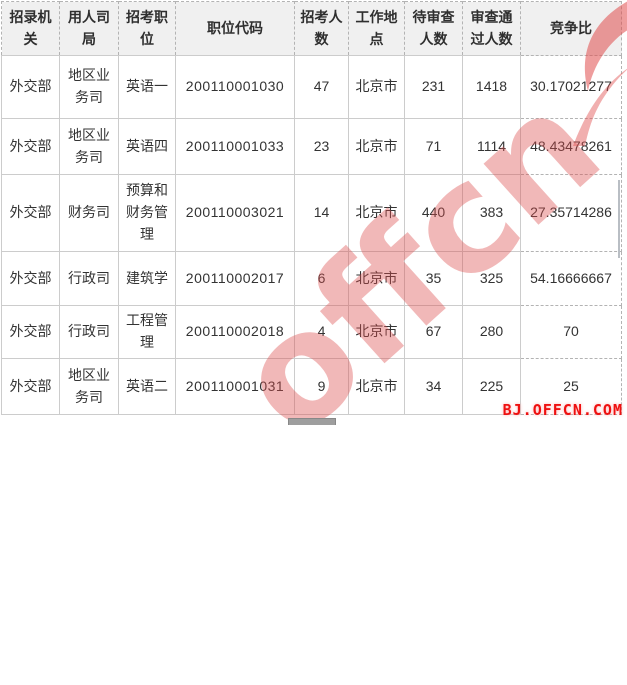  I want to click on cell-position: 工程管理, so click(147, 332).